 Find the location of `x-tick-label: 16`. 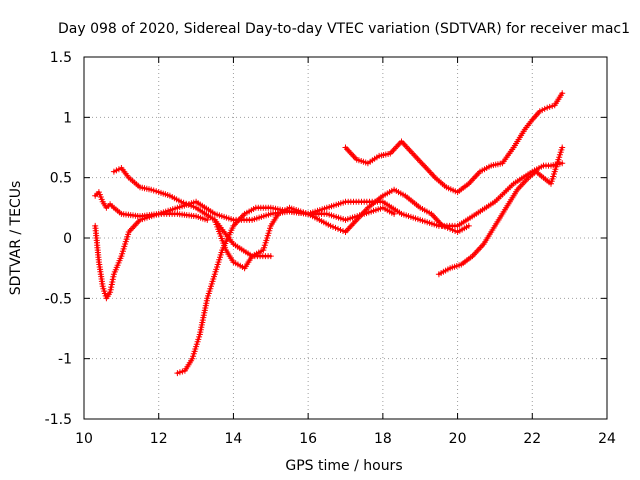

x-tick-label: 16 is located at coordinates (308, 439).